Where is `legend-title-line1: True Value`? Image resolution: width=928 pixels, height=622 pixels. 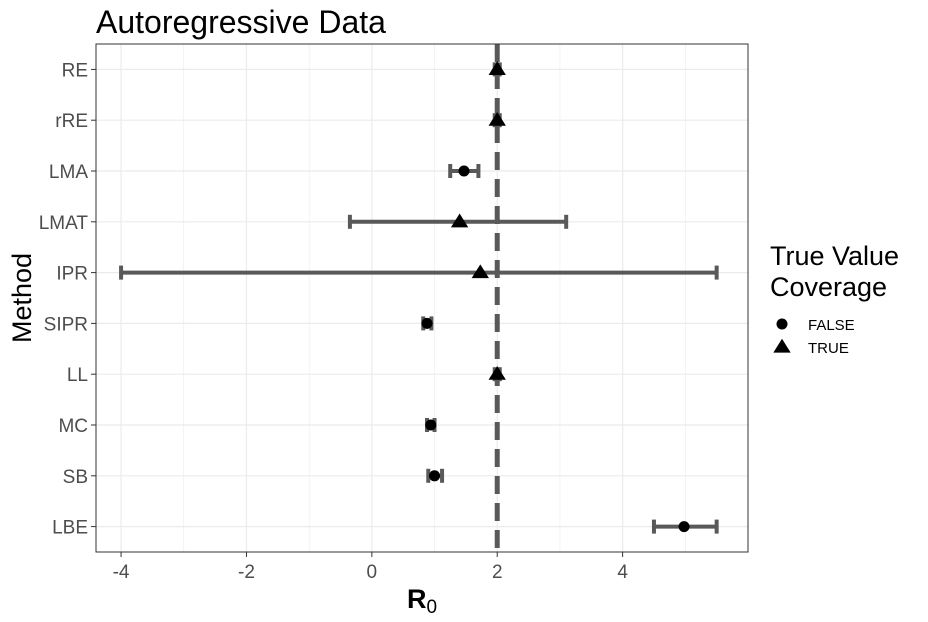
legend-title-line1: True Value is located at coordinates (834, 256).